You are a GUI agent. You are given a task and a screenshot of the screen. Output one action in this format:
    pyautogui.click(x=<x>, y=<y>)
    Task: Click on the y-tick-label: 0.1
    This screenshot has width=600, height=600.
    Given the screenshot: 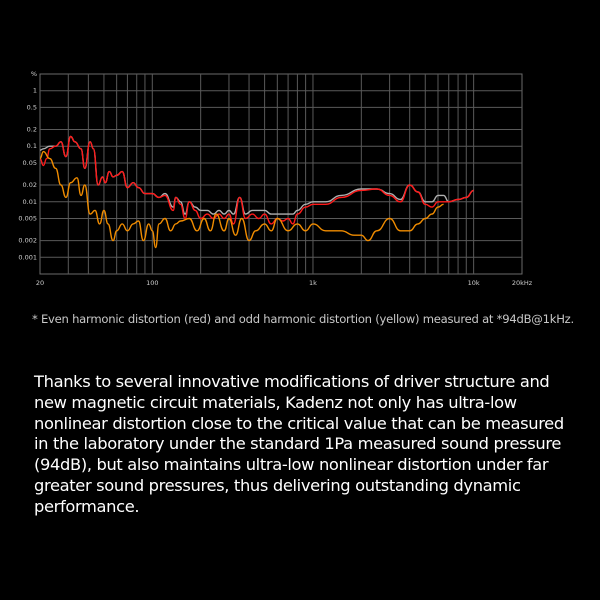 What is the action you would take?
    pyautogui.click(x=32, y=146)
    